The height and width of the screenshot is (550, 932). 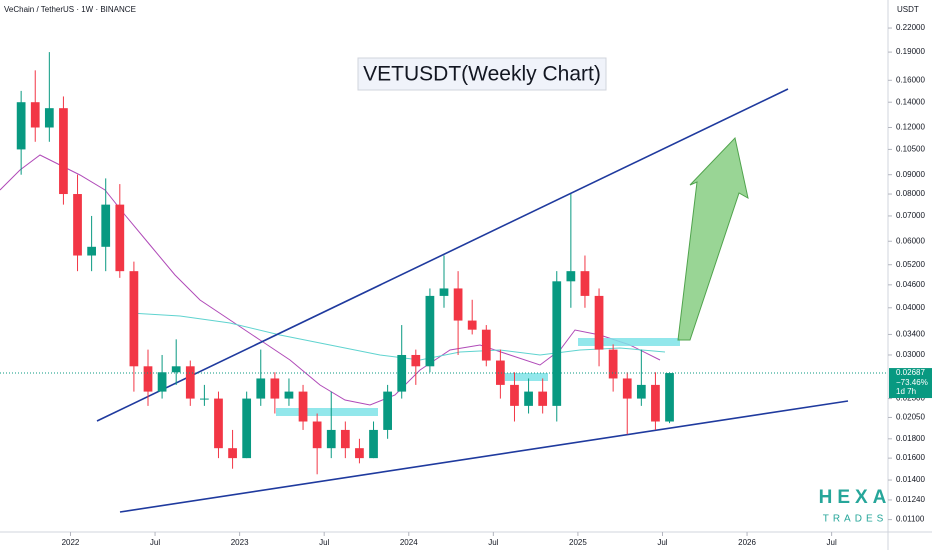 I want to click on y-tick-label: 0.03400, so click(x=910, y=334).